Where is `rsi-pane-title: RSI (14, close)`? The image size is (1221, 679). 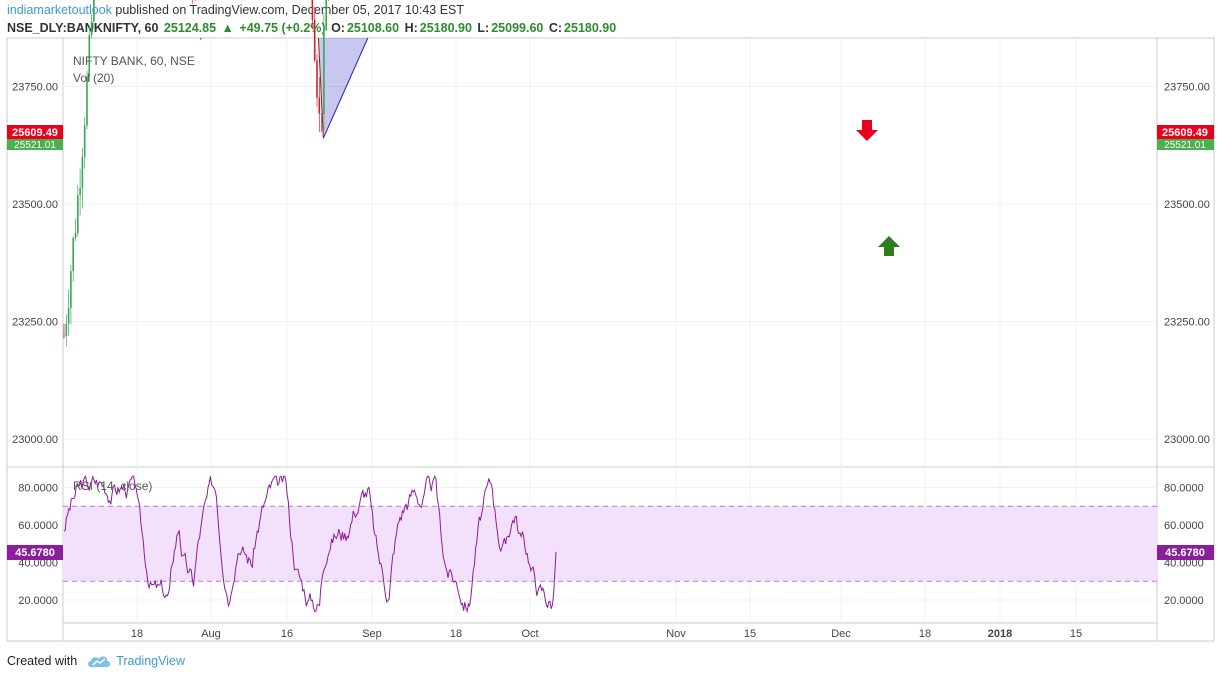
rsi-pane-title: RSI (14, close) is located at coordinates (112, 486).